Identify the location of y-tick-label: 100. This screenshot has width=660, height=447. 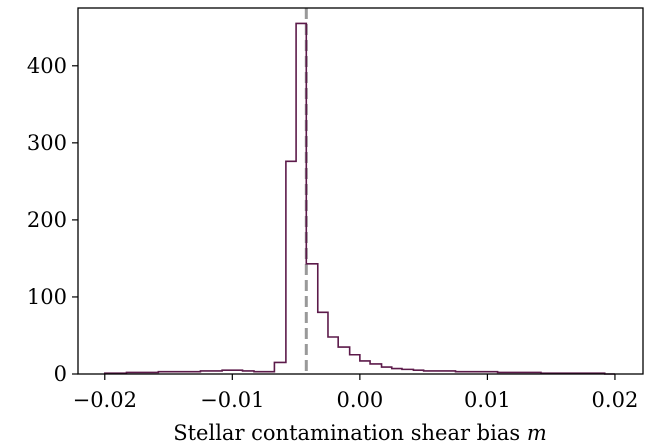
(47, 297).